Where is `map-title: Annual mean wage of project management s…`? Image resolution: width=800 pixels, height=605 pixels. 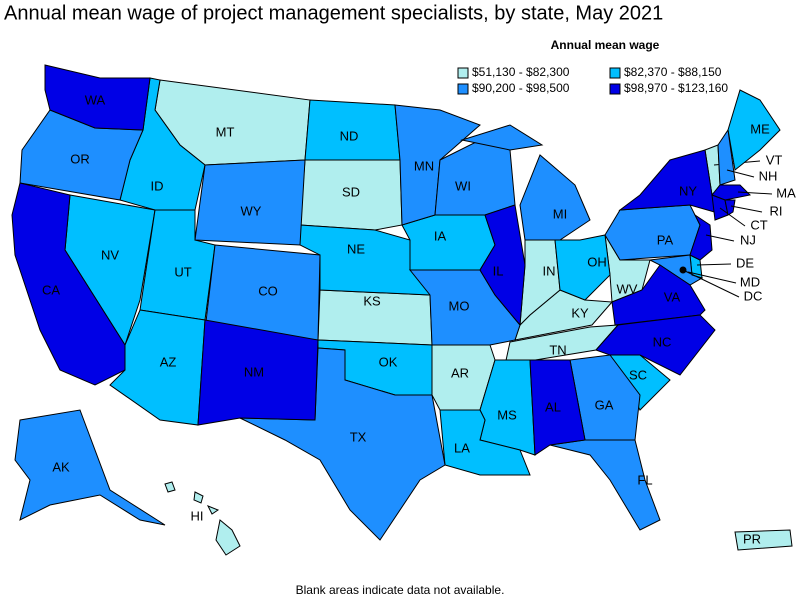 map-title: Annual mean wage of project management s… is located at coordinates (333, 13).